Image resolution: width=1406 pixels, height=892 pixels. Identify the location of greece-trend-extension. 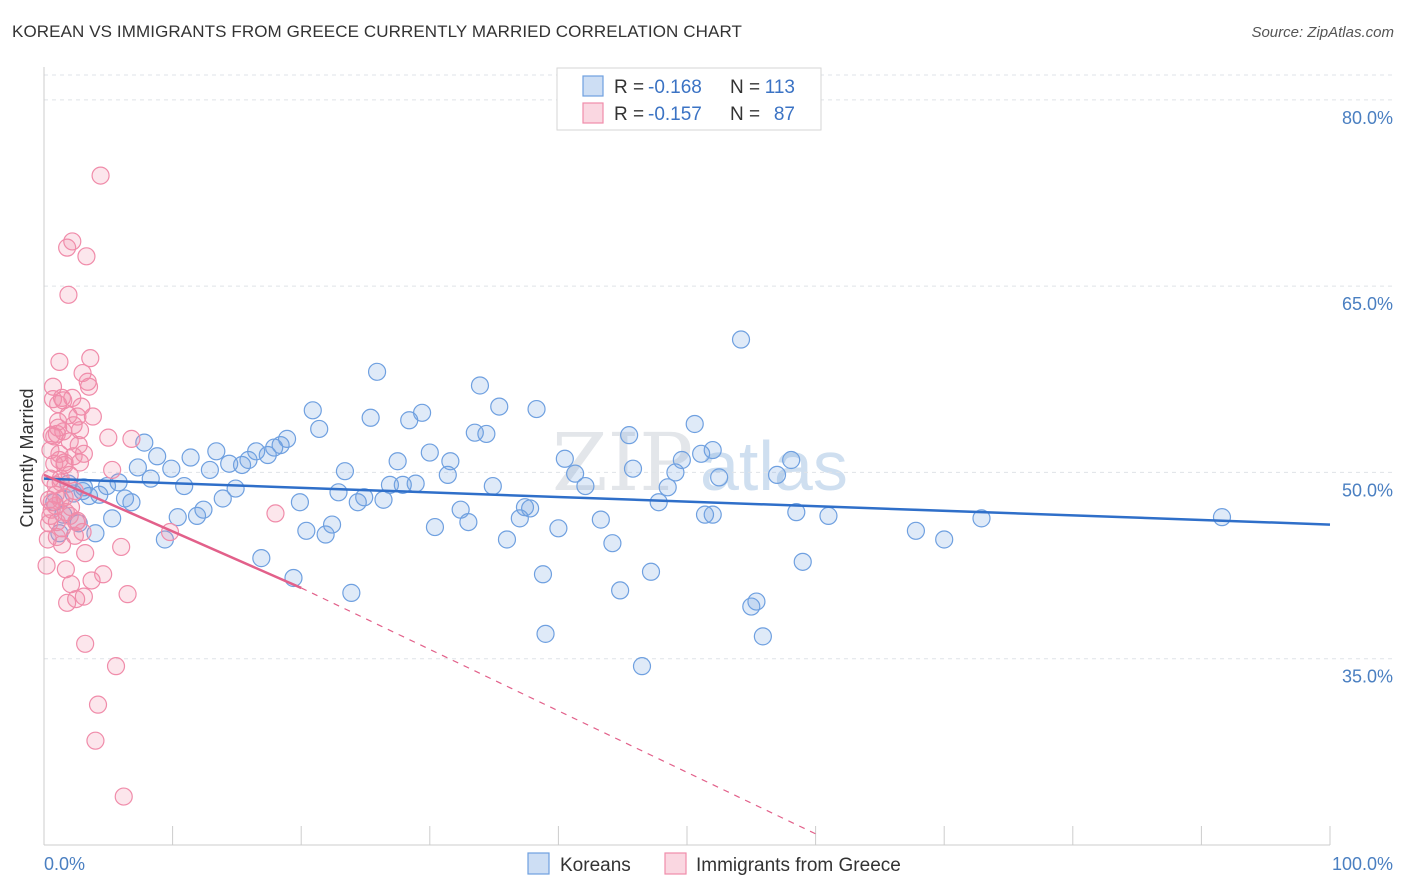
(558, 711).